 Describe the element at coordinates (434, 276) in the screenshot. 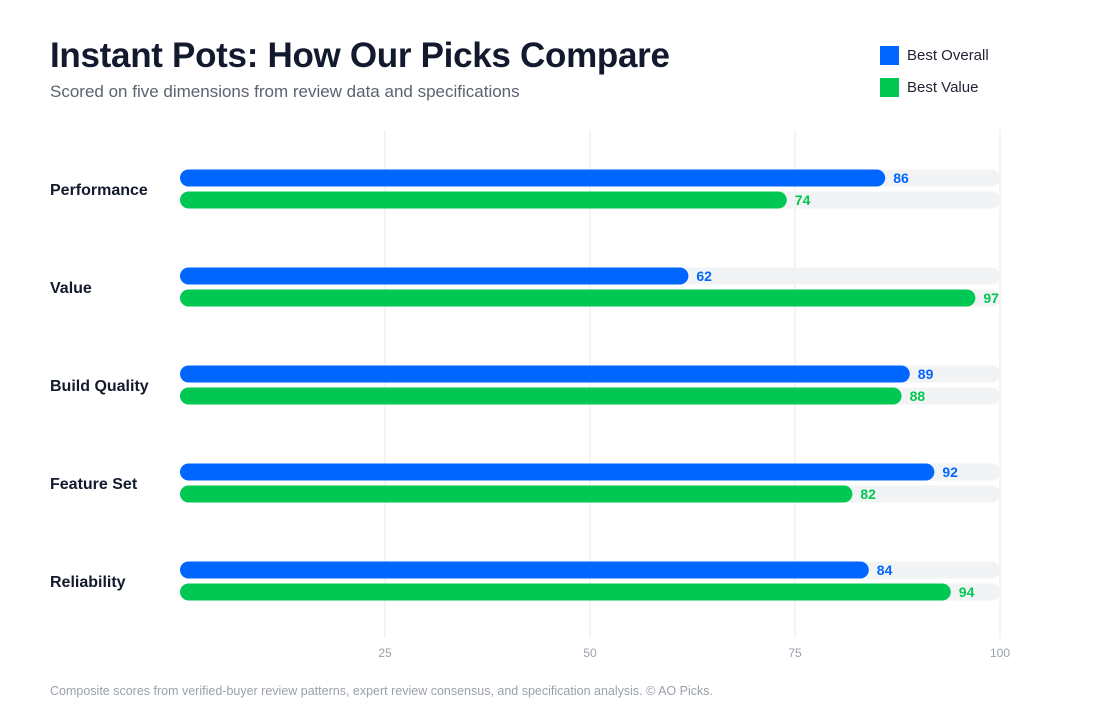

I see `bar-value-best-overall` at that location.